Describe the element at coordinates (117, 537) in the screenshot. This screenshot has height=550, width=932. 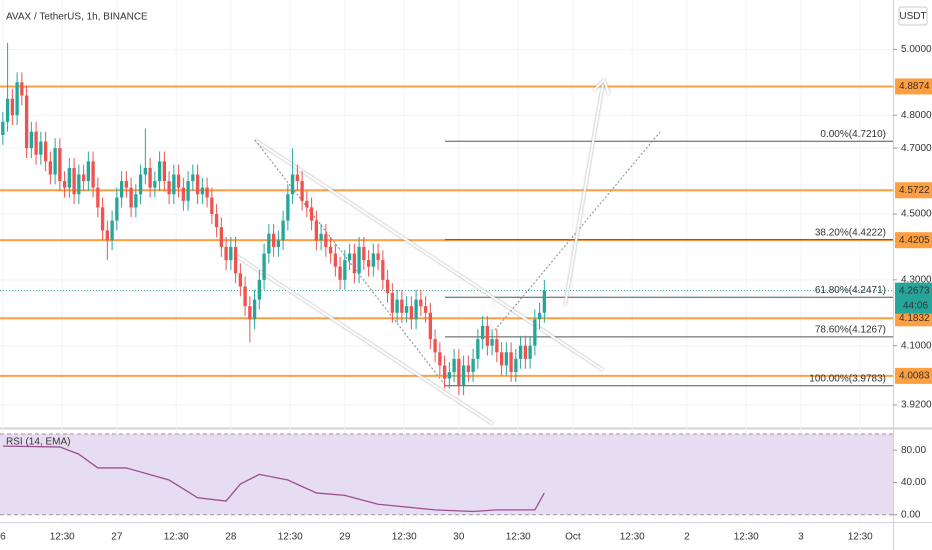
I see `x-tick-label: 27` at that location.